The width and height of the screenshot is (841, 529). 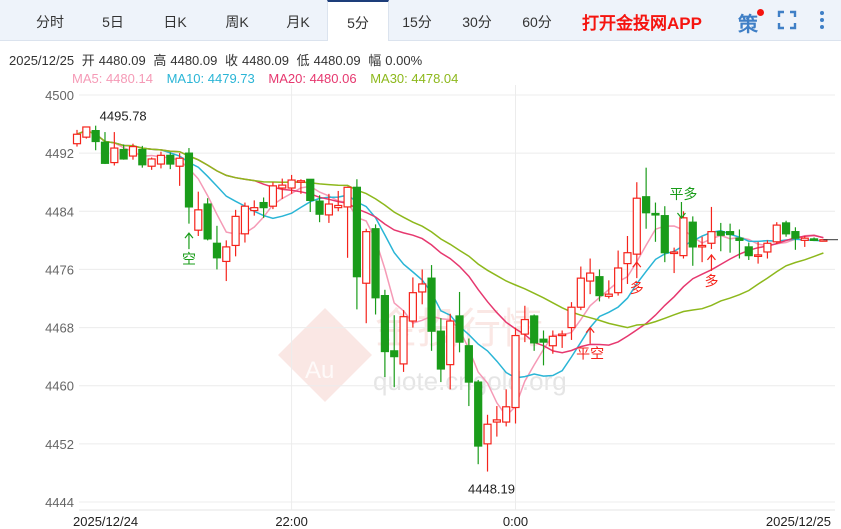 What do you see at coordinates (50, 22) in the screenshot?
I see `tab-timeshare: 分时` at bounding box center [50, 22].